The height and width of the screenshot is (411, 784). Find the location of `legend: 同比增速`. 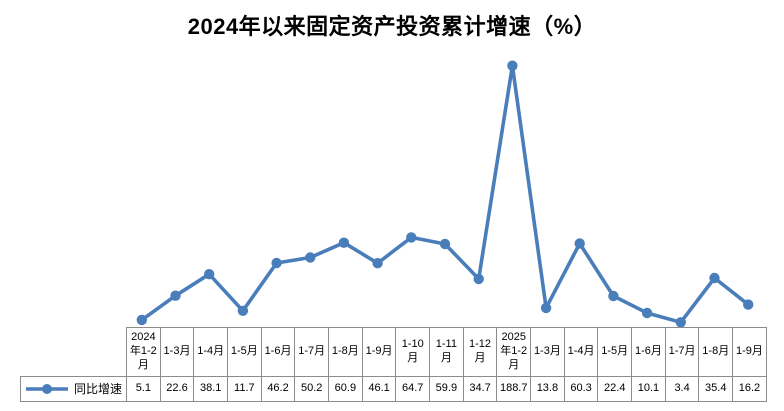

legend: 同比增速 is located at coordinates (73, 389).